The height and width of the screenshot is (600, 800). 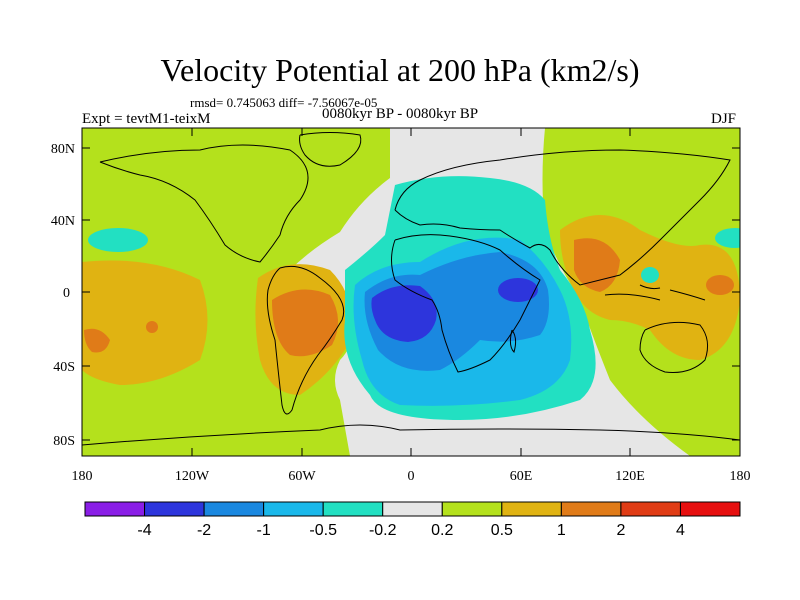 What do you see at coordinates (144, 530) in the screenshot?
I see `colorbar-level-label: -4` at bounding box center [144, 530].